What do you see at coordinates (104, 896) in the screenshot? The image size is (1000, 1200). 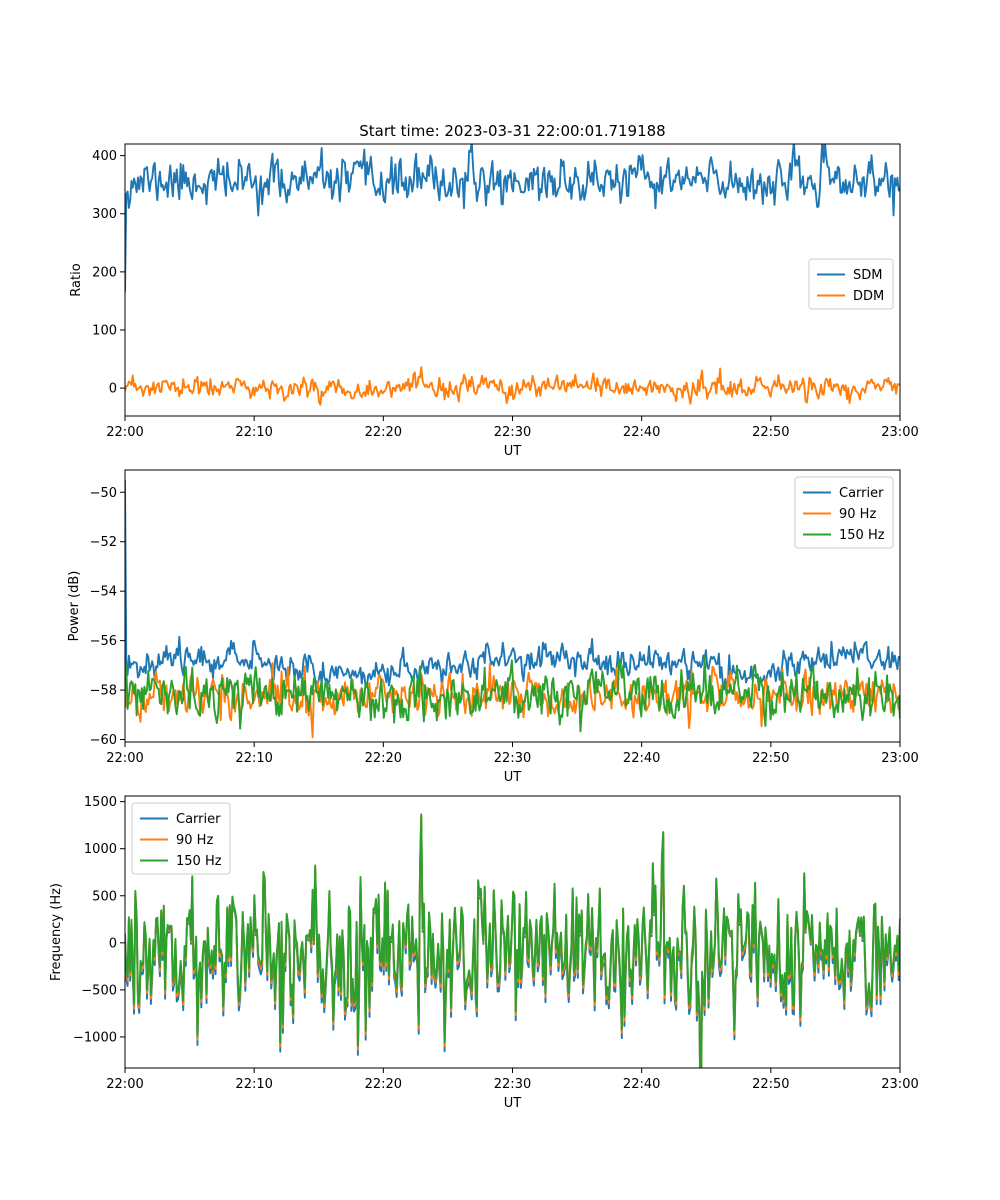 I see `y-tick-label: 500` at bounding box center [104, 896].